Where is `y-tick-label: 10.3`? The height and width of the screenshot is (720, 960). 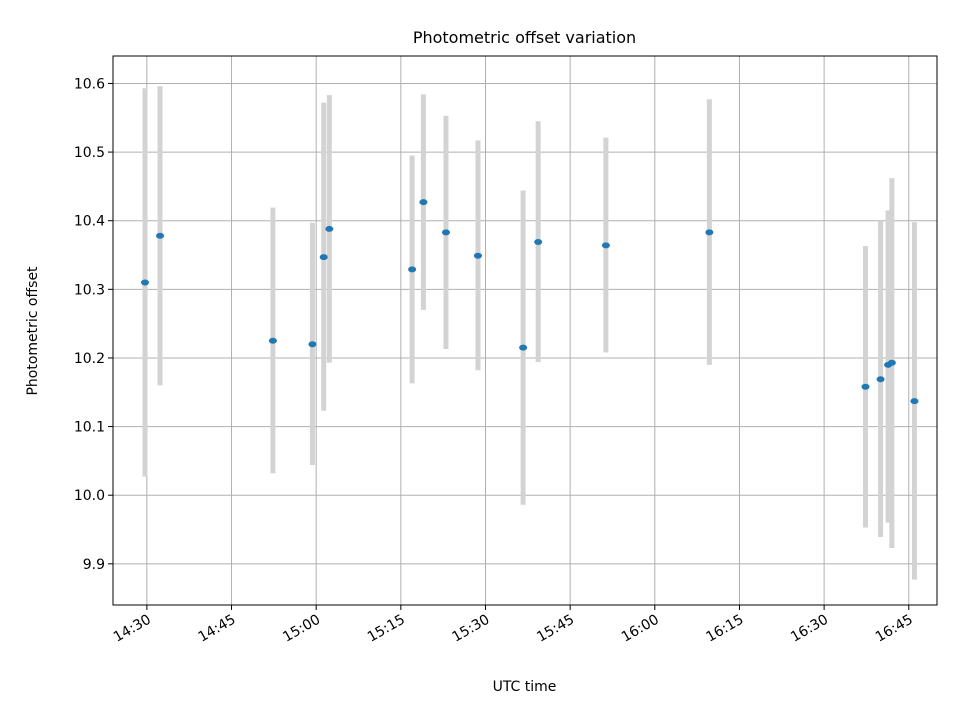
y-tick-label: 10.3 is located at coordinates (89, 290).